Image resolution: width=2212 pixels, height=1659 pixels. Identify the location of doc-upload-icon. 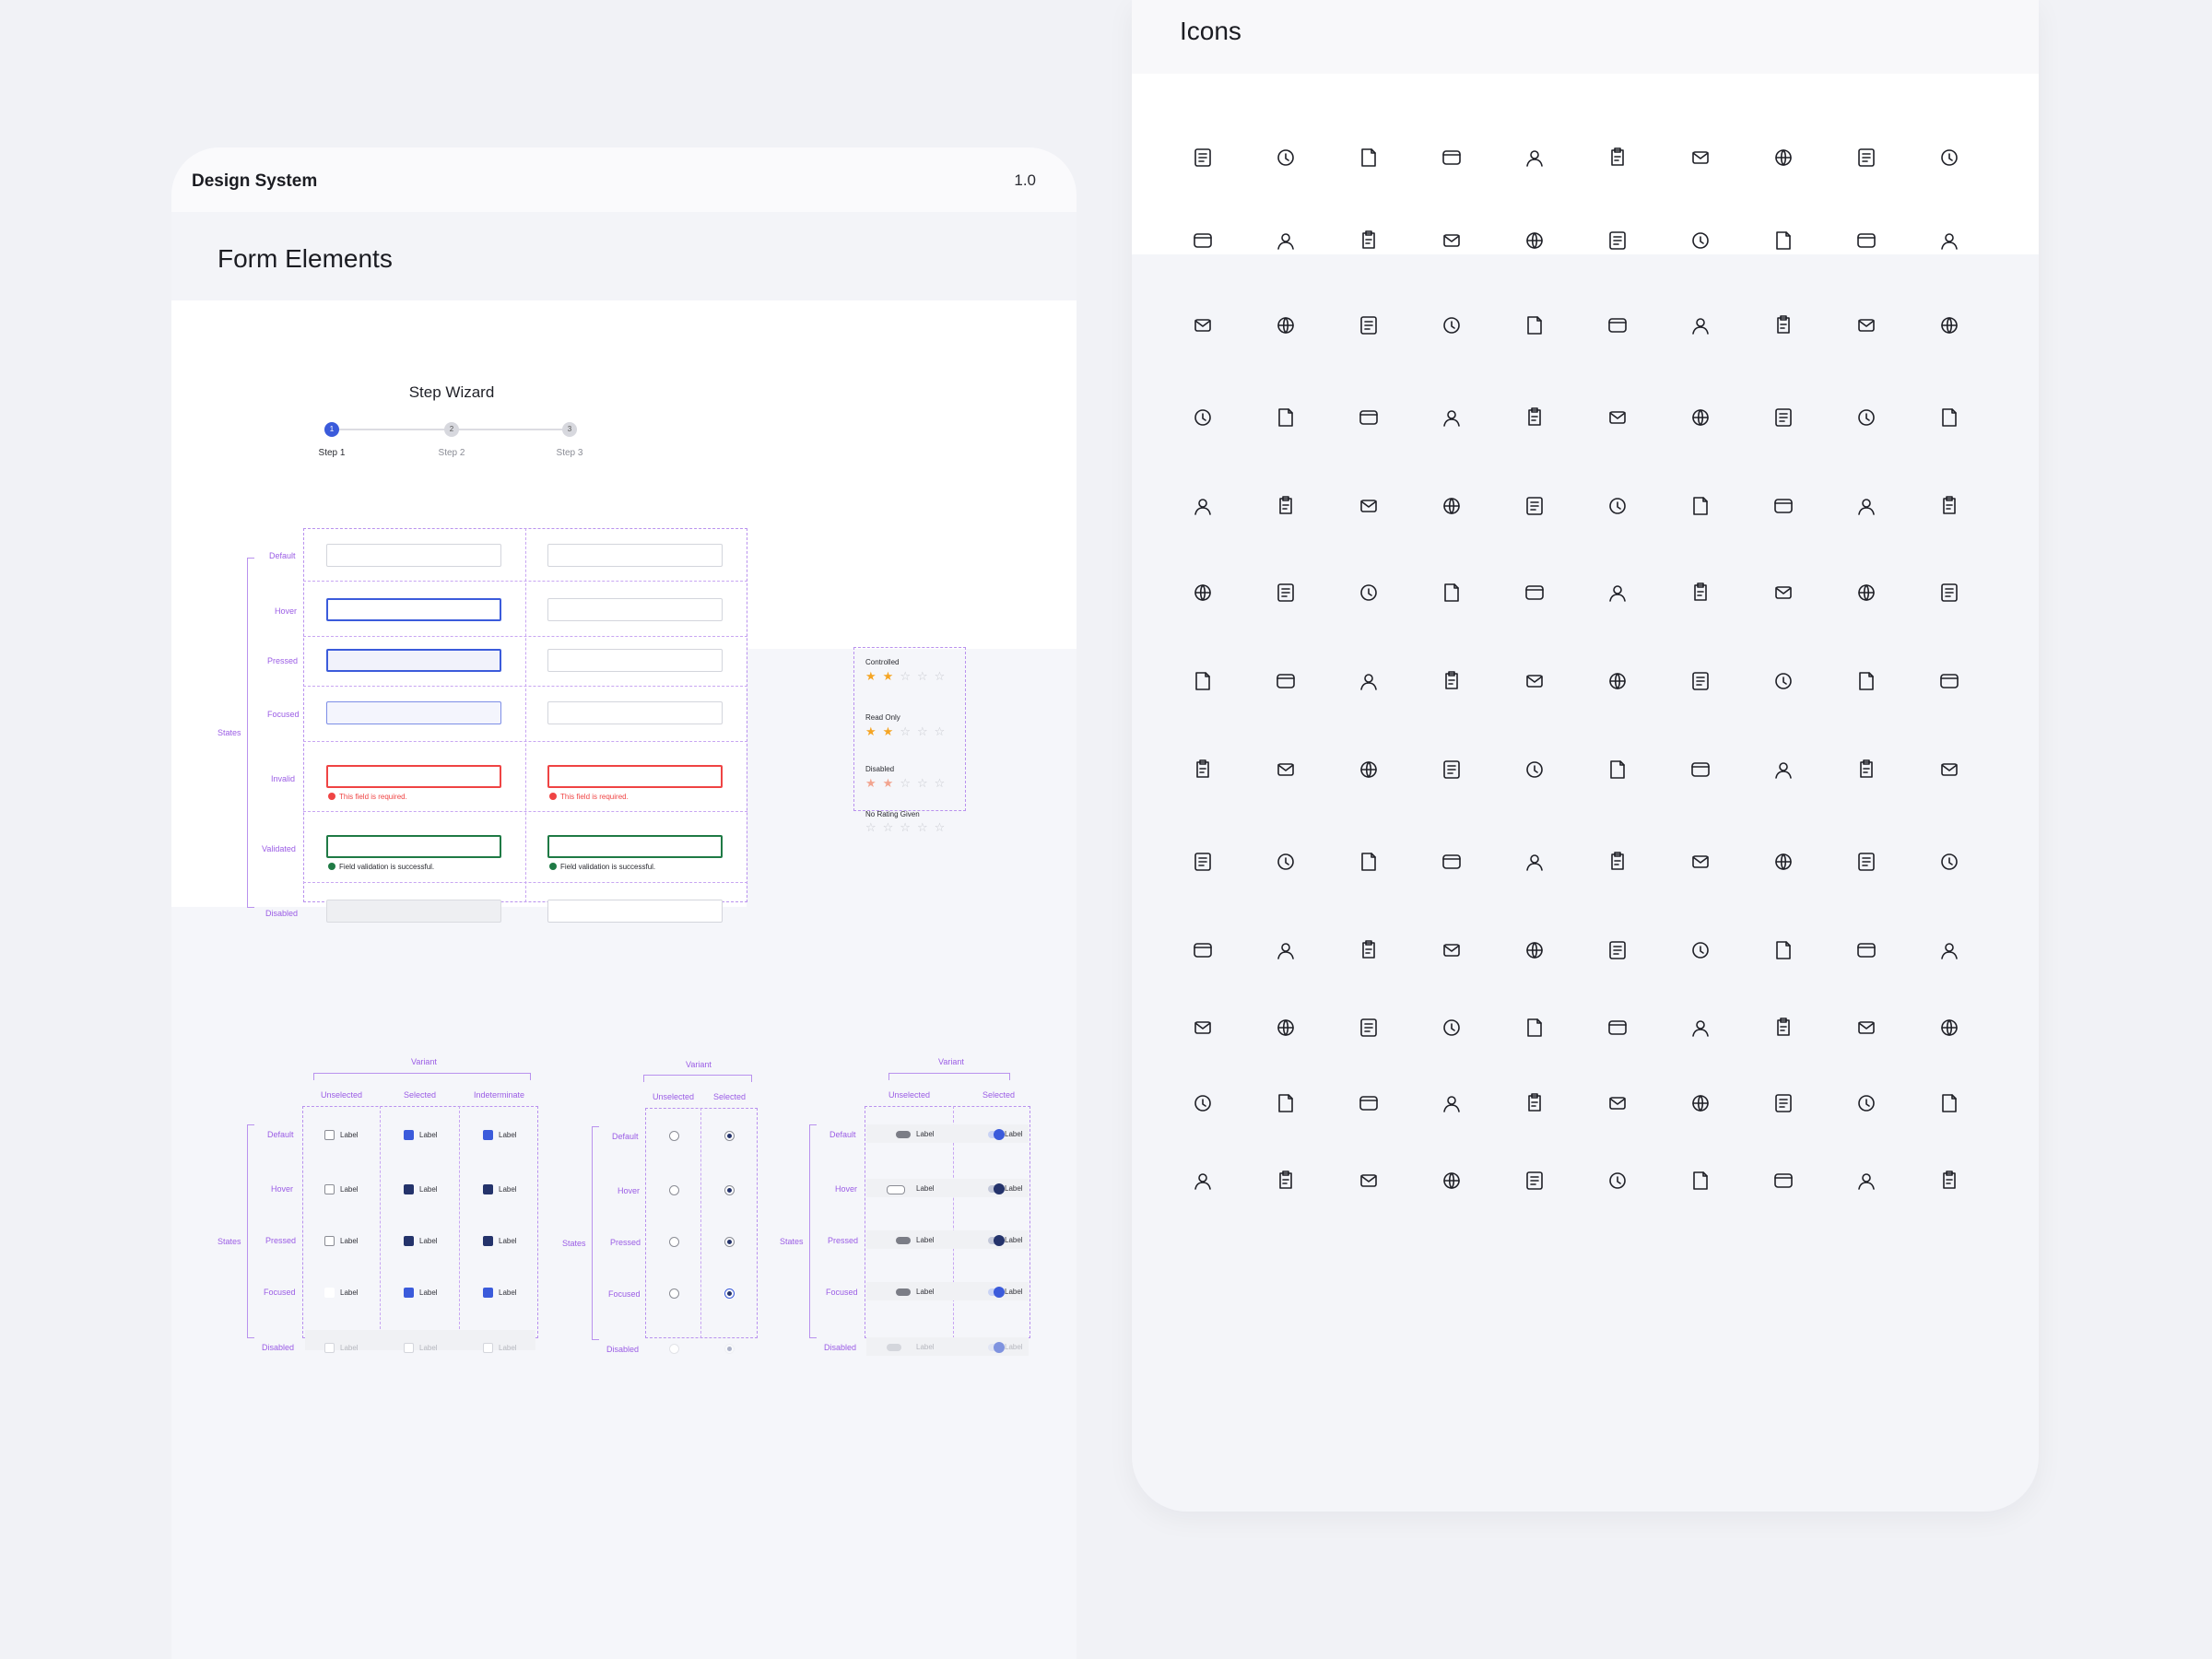
(1286, 950).